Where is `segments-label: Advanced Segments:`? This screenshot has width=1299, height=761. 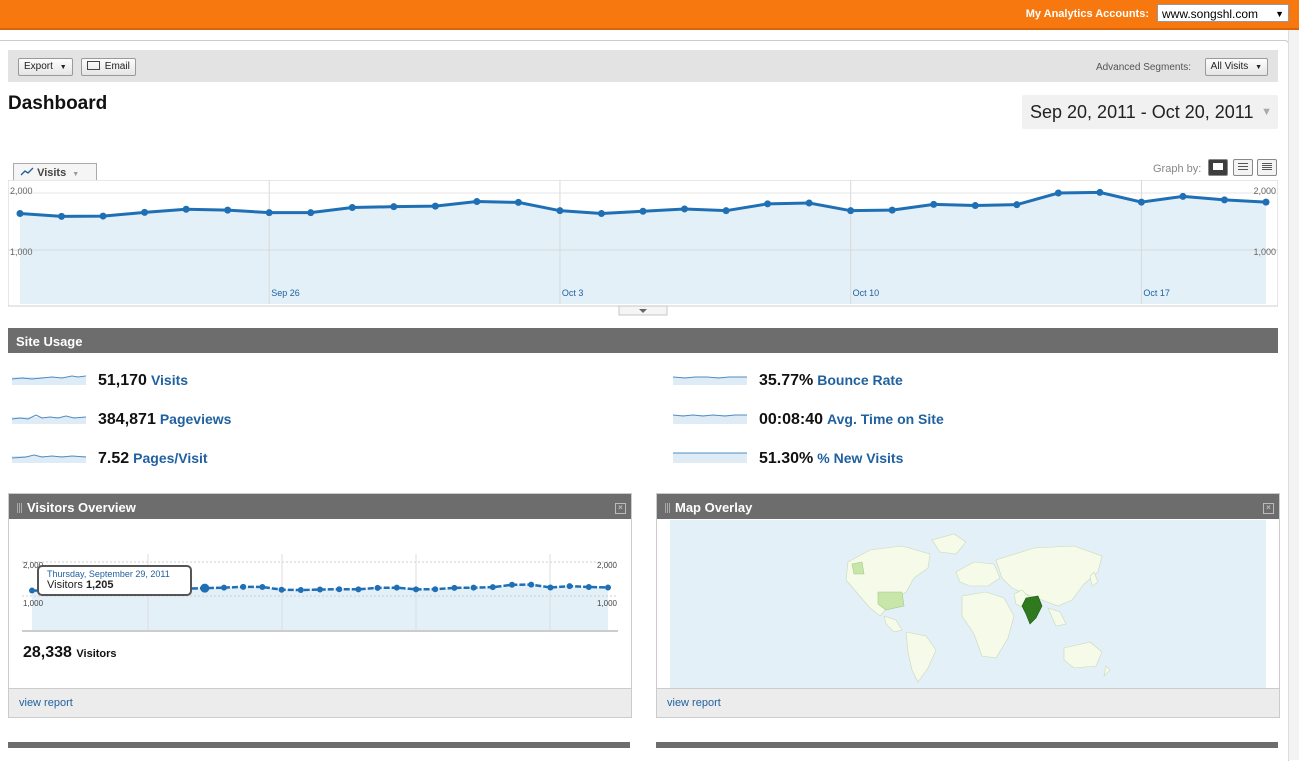 segments-label: Advanced Segments: is located at coordinates (1143, 67).